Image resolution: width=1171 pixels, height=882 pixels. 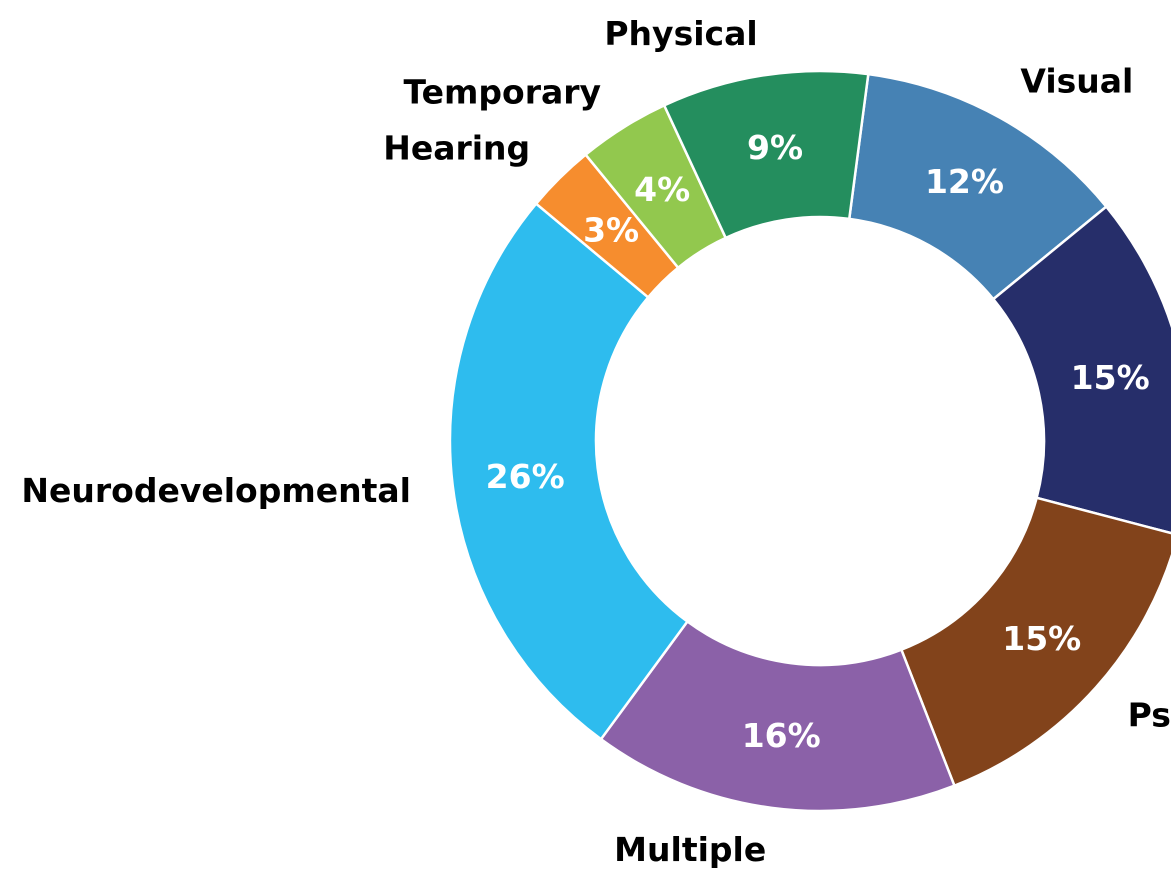 What do you see at coordinates (680, 33) in the screenshot?
I see `category-label-7: Physical` at bounding box center [680, 33].